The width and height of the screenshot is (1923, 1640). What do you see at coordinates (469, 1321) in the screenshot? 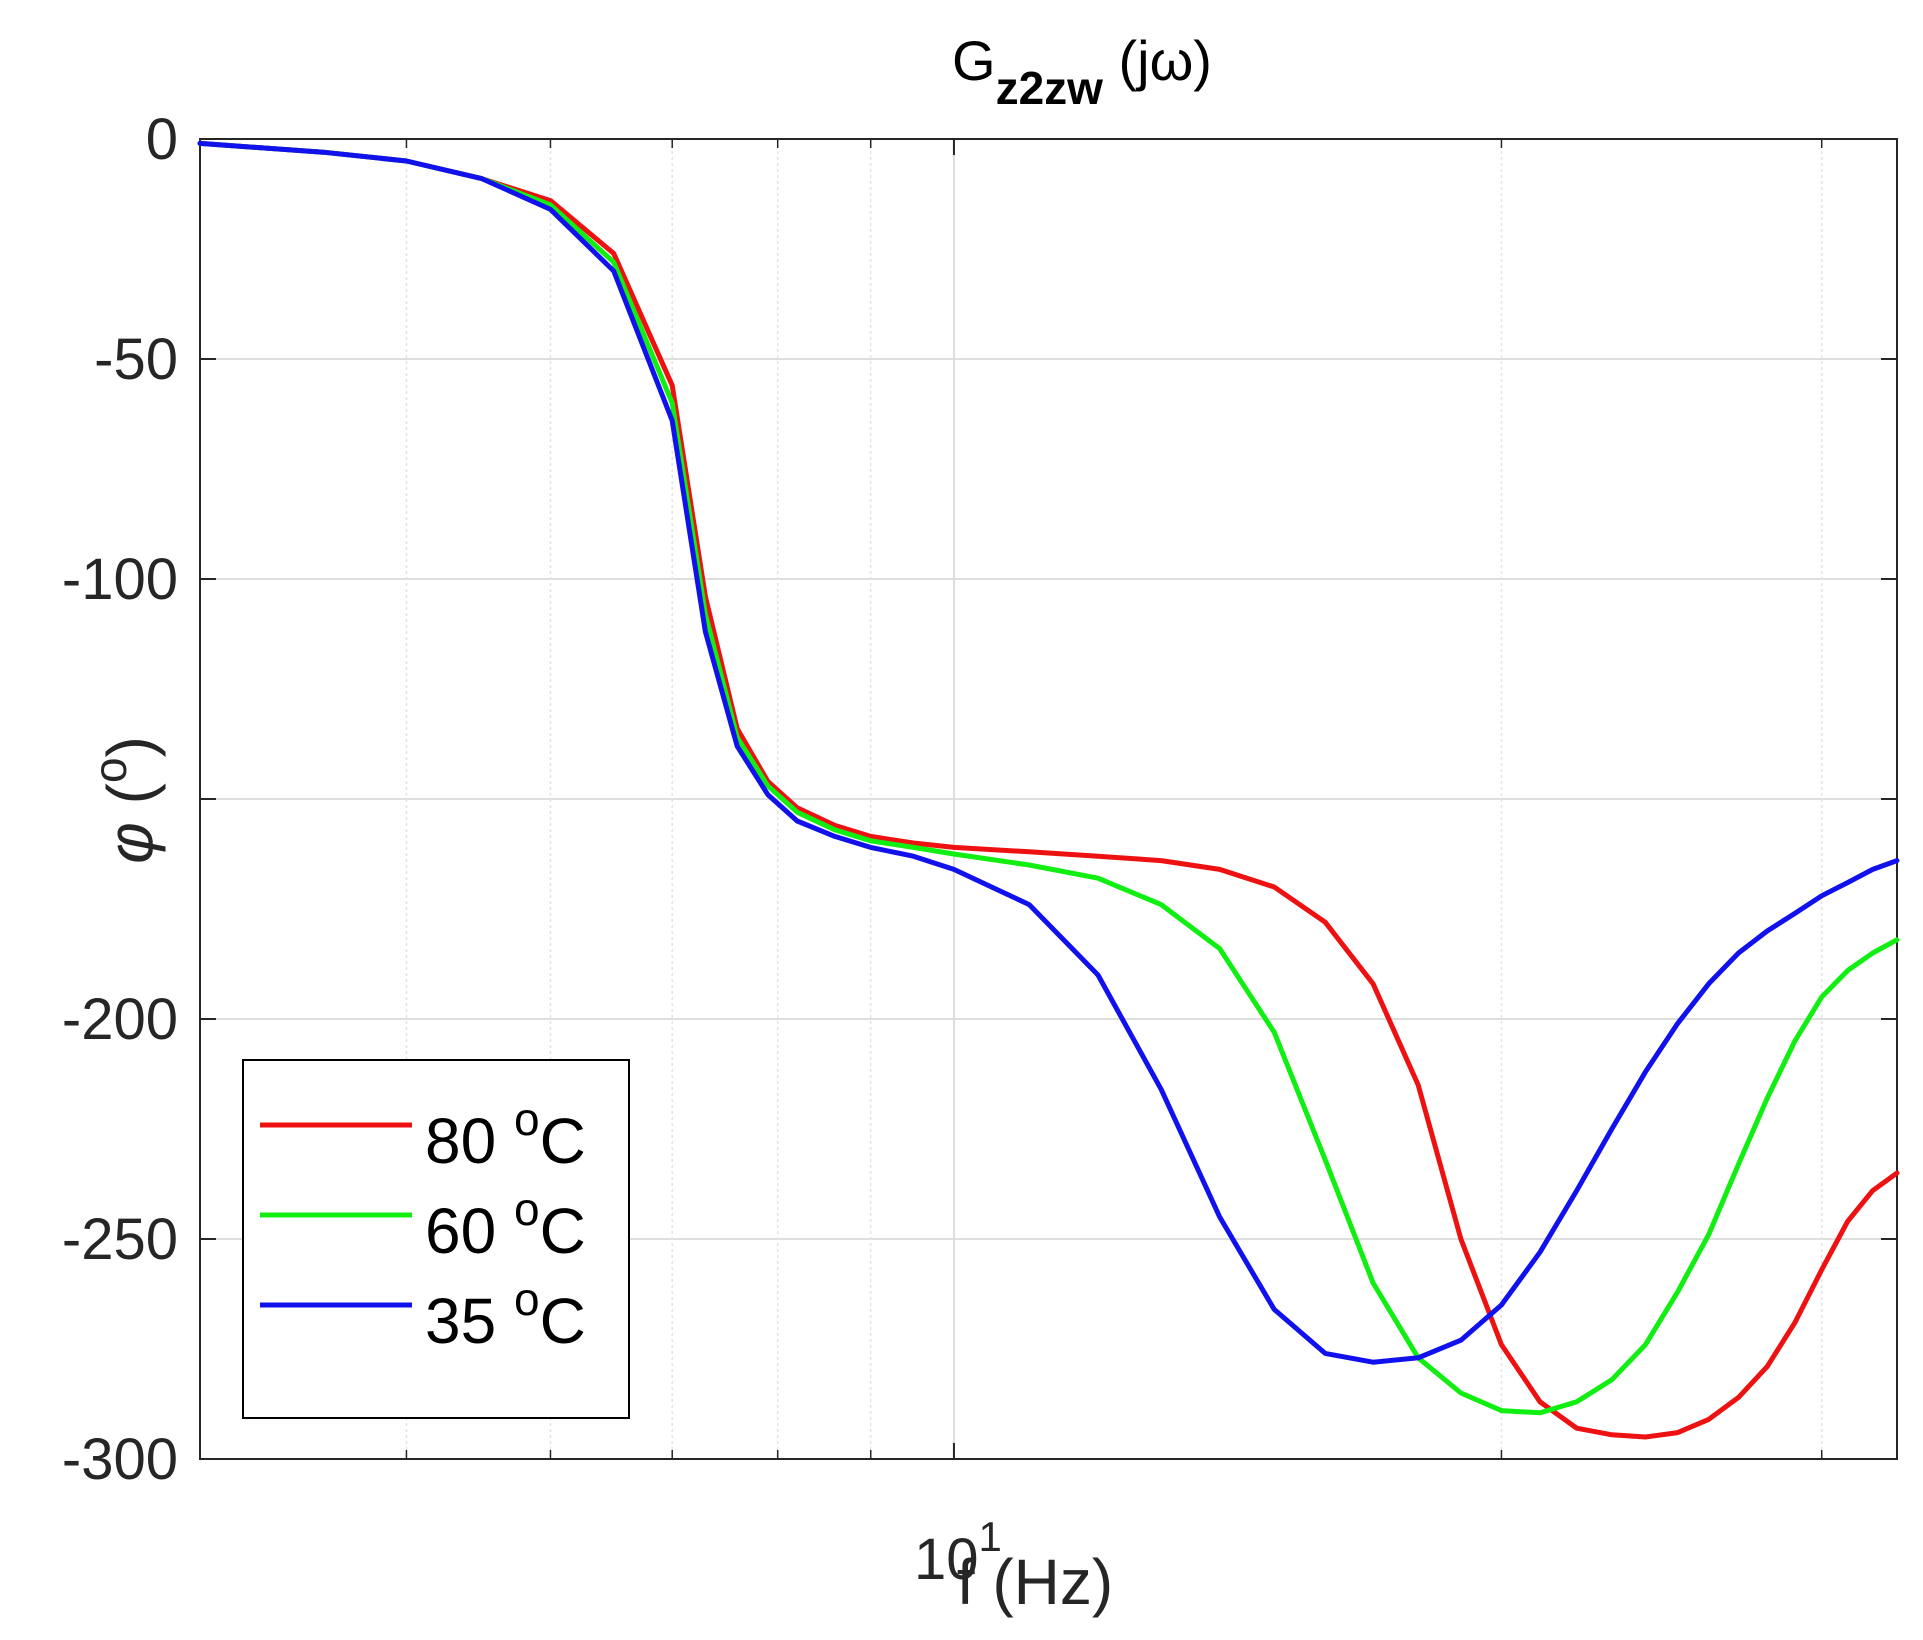
I see `legend-value: 35` at bounding box center [469, 1321].